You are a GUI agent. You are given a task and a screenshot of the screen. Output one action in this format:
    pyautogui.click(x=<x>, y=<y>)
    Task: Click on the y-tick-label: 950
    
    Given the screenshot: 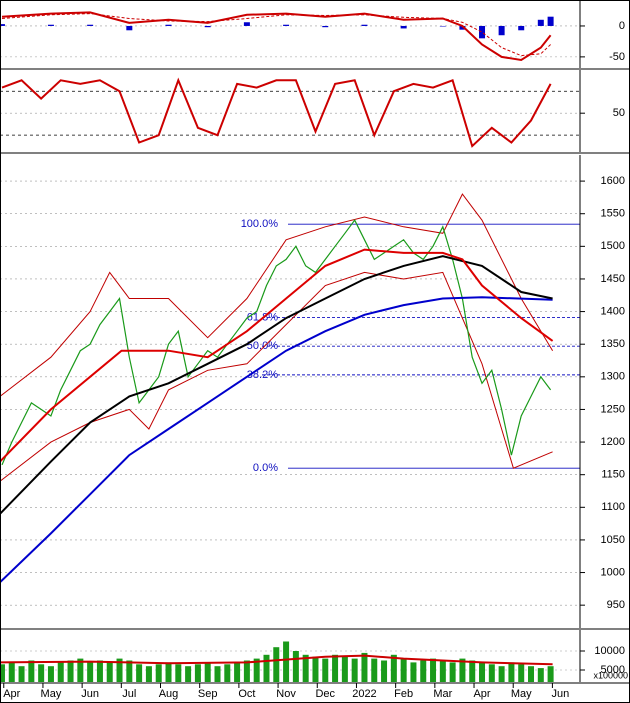 What is the action you would take?
    pyautogui.click(x=616, y=605)
    